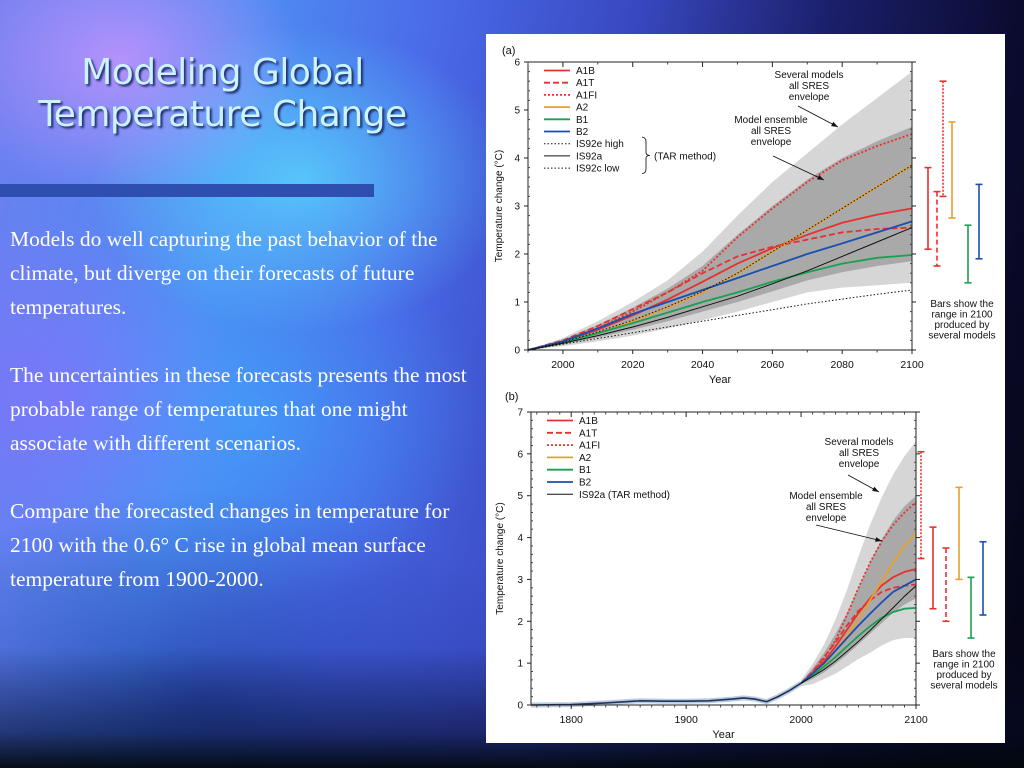 The height and width of the screenshot is (768, 1024). I want to click on x-tick-label: 1800, so click(572, 720).